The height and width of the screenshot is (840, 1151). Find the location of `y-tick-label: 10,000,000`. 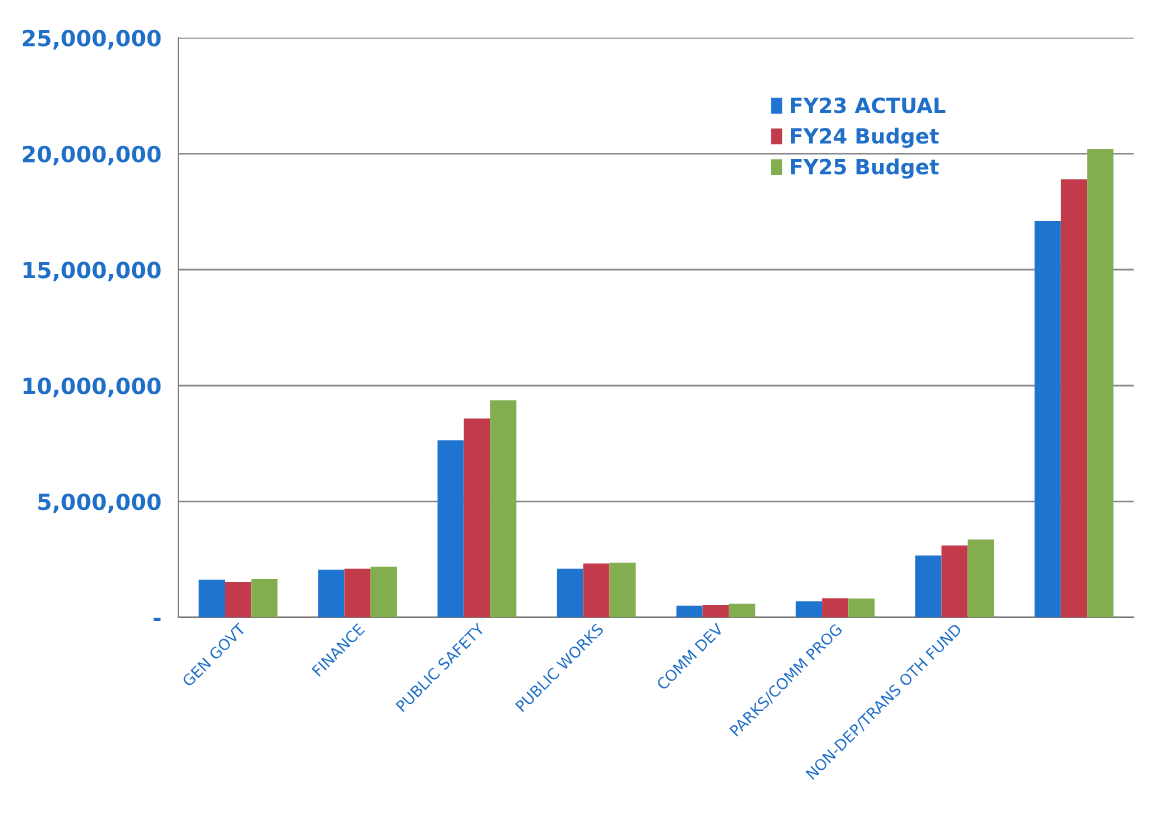

y-tick-label: 10,000,000 is located at coordinates (92, 387).